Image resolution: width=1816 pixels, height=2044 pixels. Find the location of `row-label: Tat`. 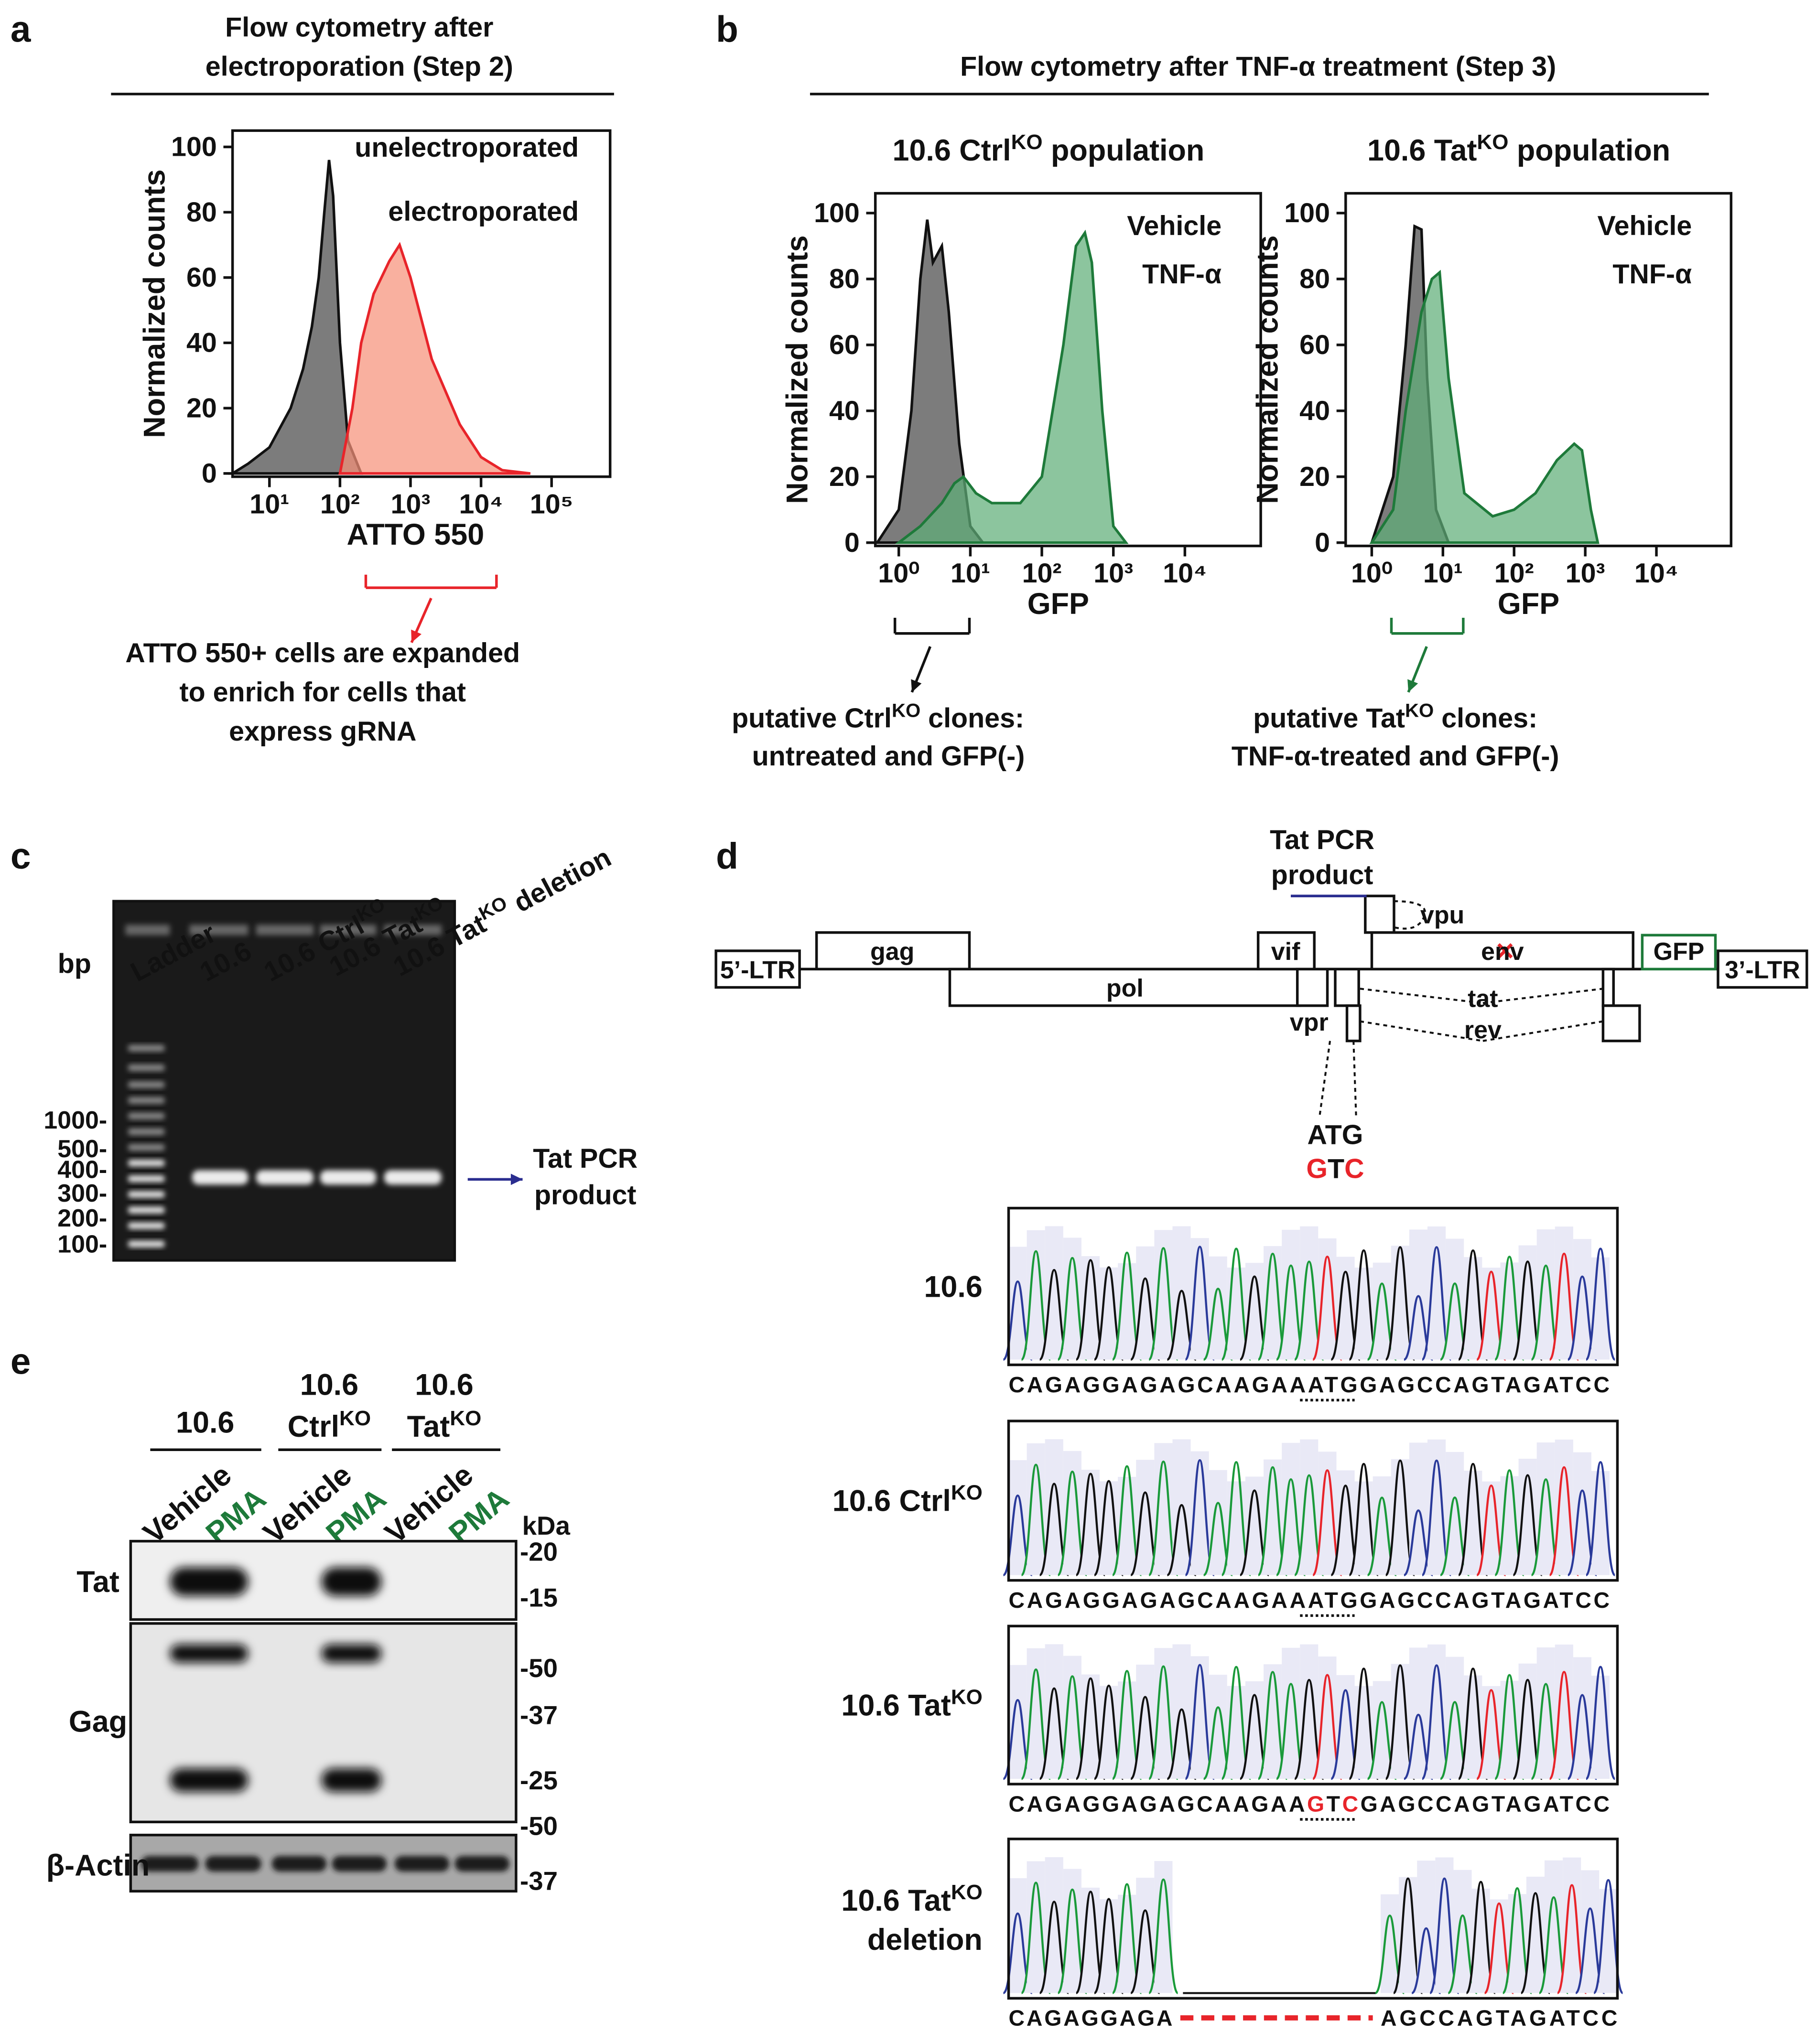

row-label: Tat is located at coordinates (97, 1582).